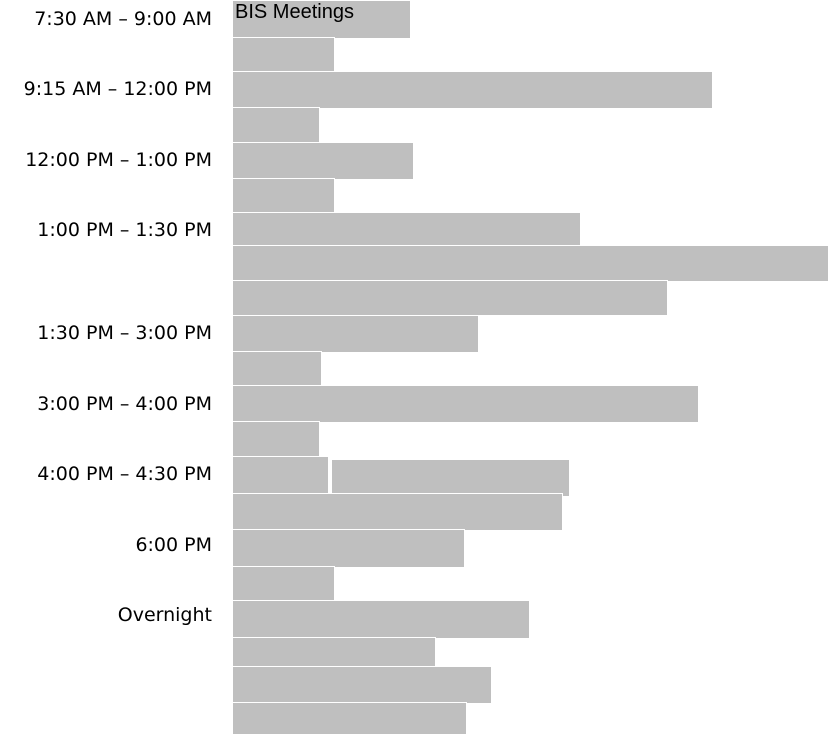 The height and width of the screenshot is (734, 829). I want to click on time-slot-label: Overnight, so click(164, 615).